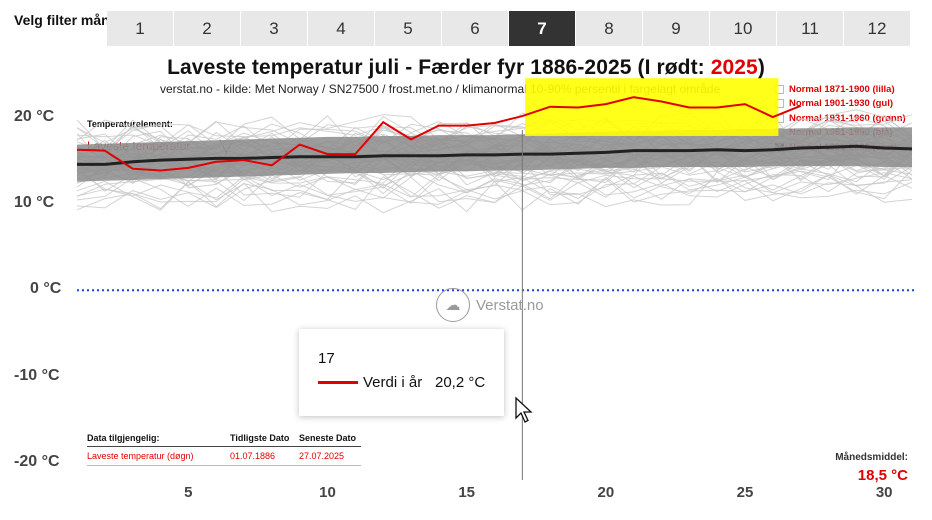  What do you see at coordinates (37, 375) in the screenshot?
I see `y-tick-label: -10 °C` at bounding box center [37, 375].